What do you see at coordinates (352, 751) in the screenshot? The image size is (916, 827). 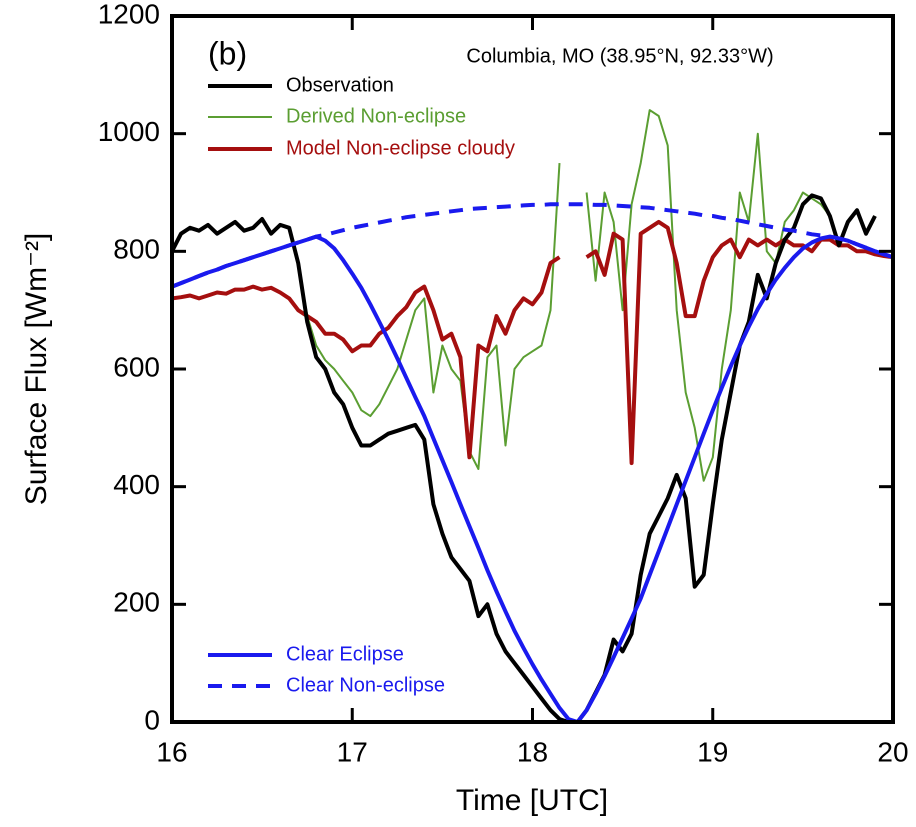 I see `x-tick-label: 17` at bounding box center [352, 751].